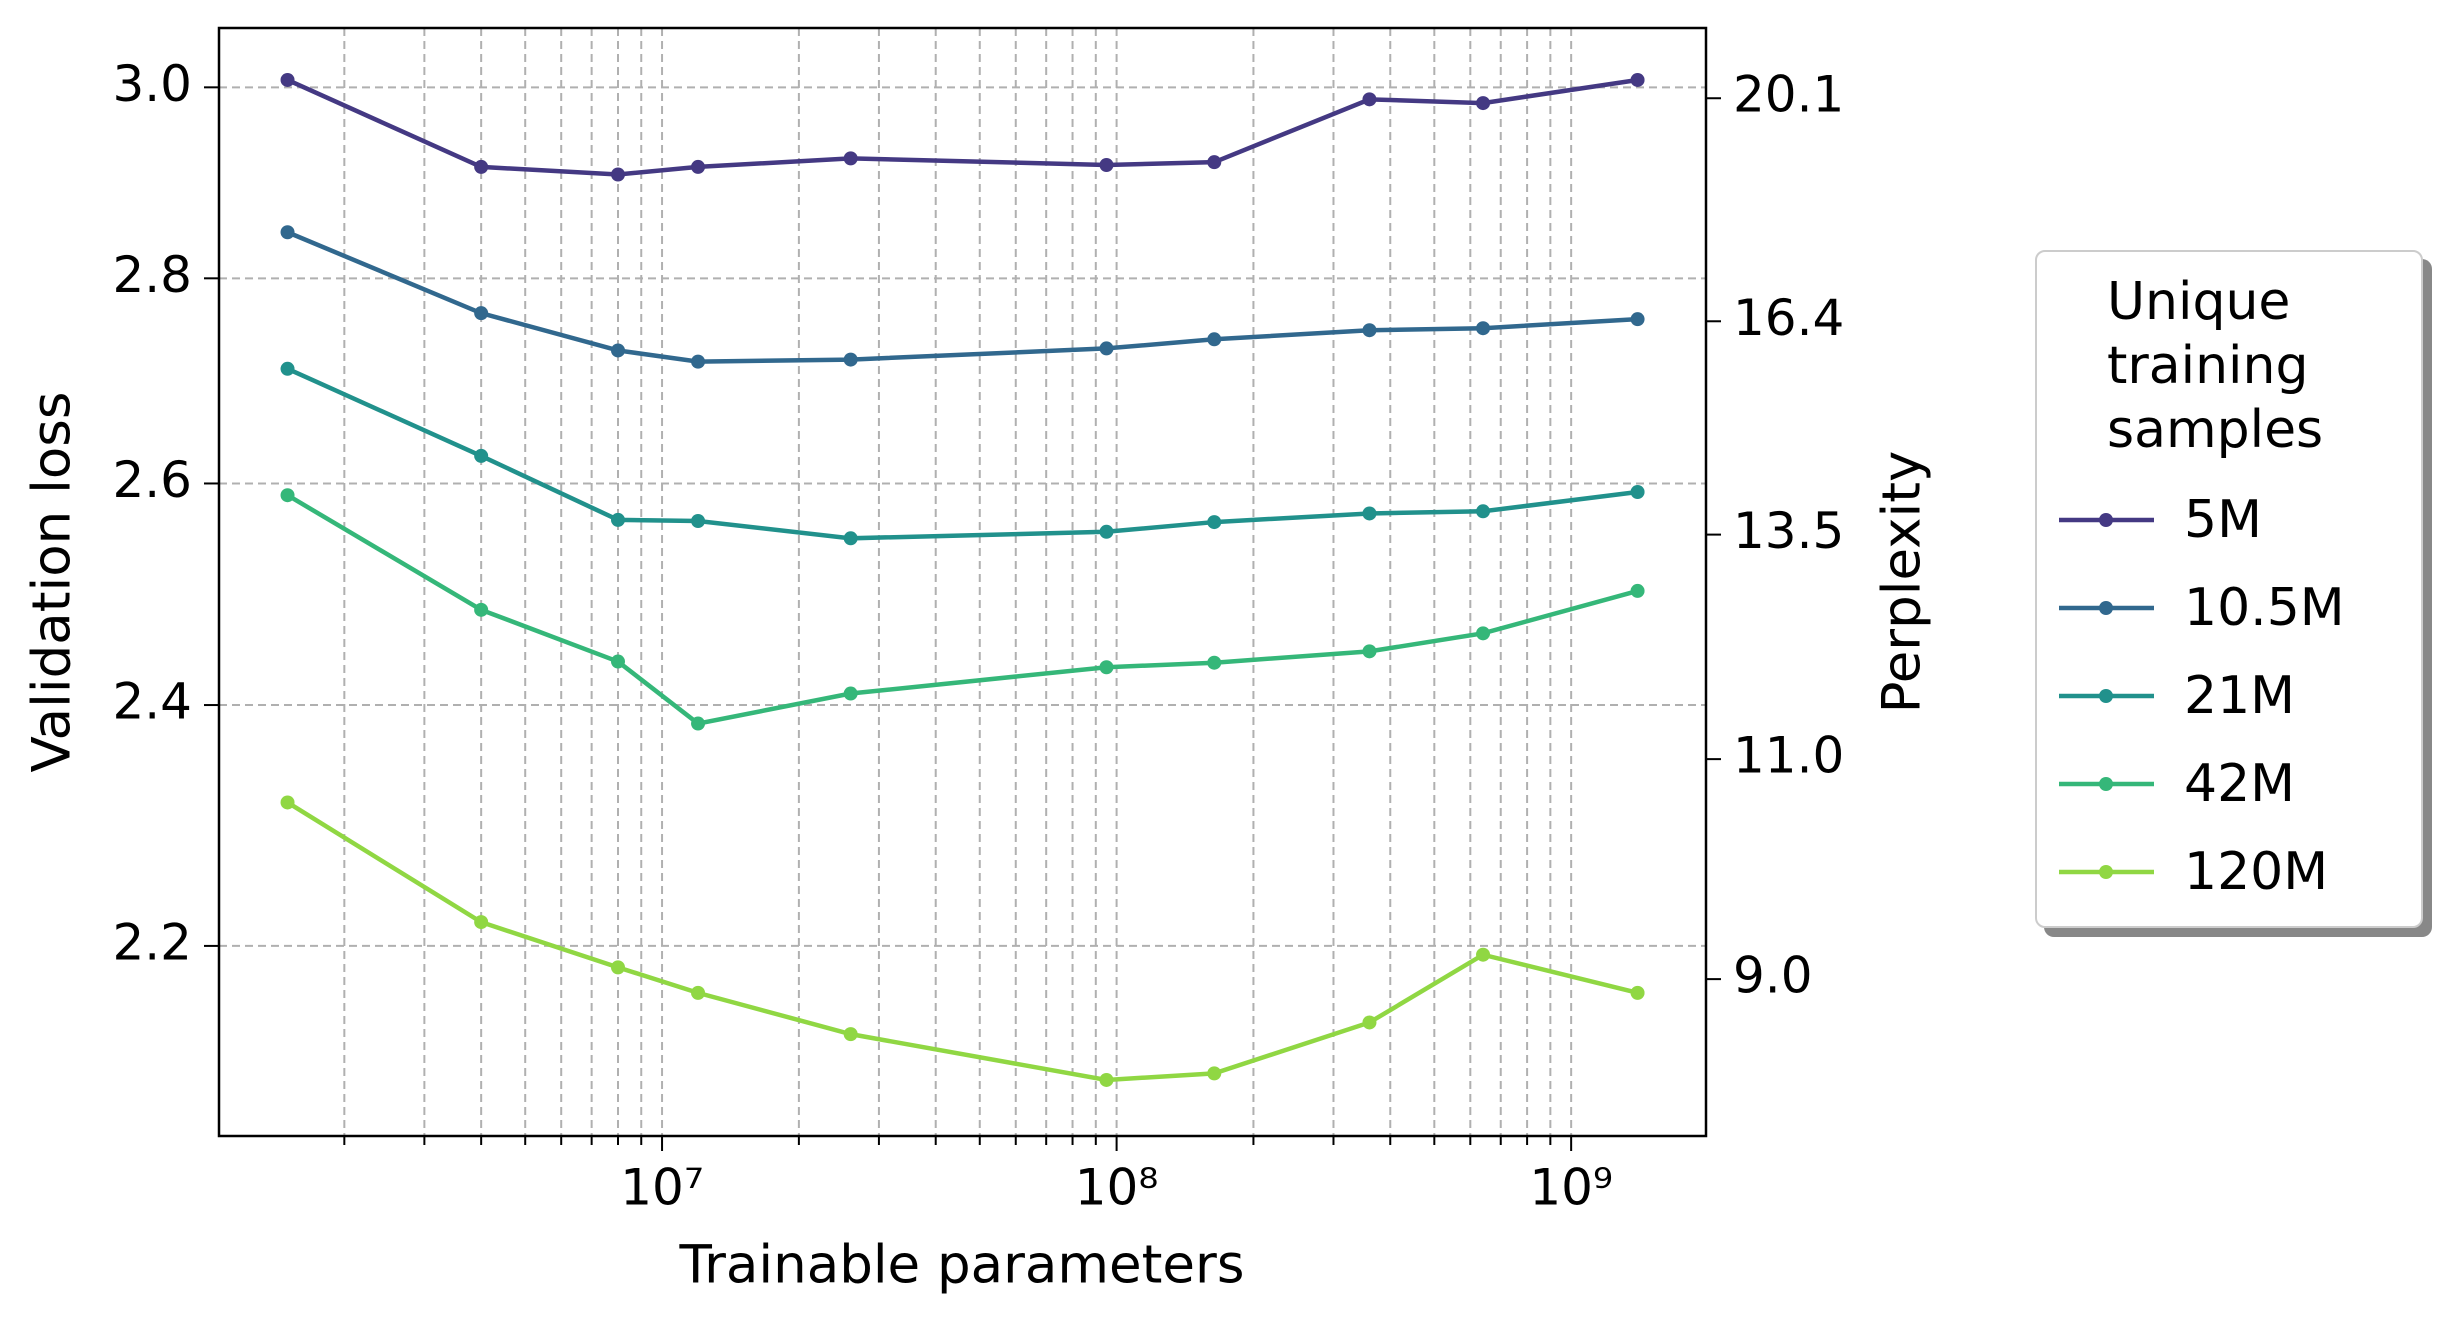  What do you see at coordinates (1571, 1188) in the screenshot?
I see `x-tick-label: 10⁹` at bounding box center [1571, 1188].